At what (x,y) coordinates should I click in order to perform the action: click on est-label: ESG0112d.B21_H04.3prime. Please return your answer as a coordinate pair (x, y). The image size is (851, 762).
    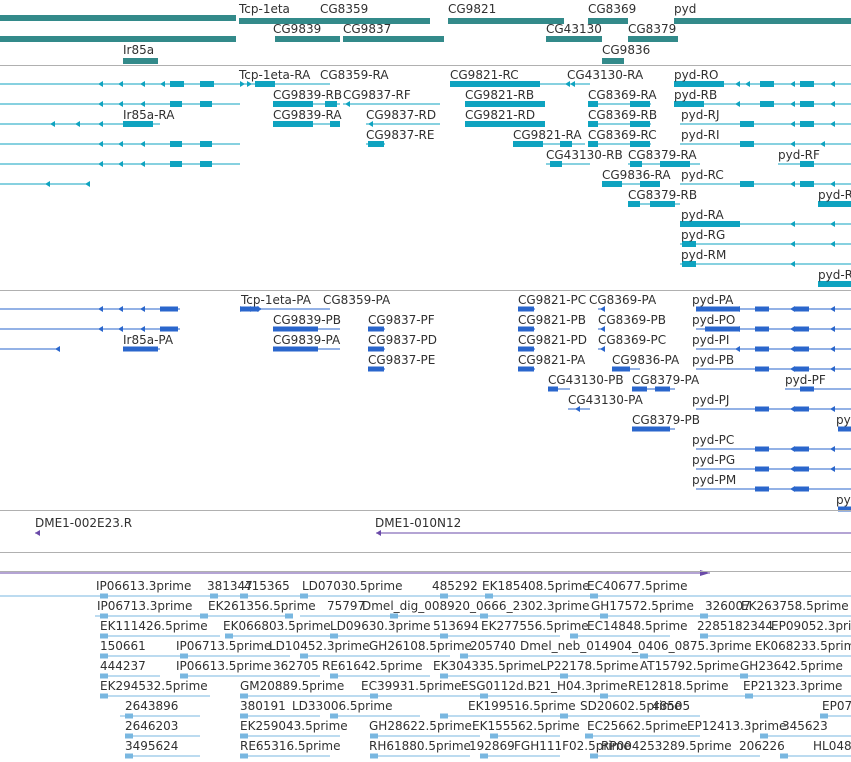
    Looking at the image, I should click on (544, 686).